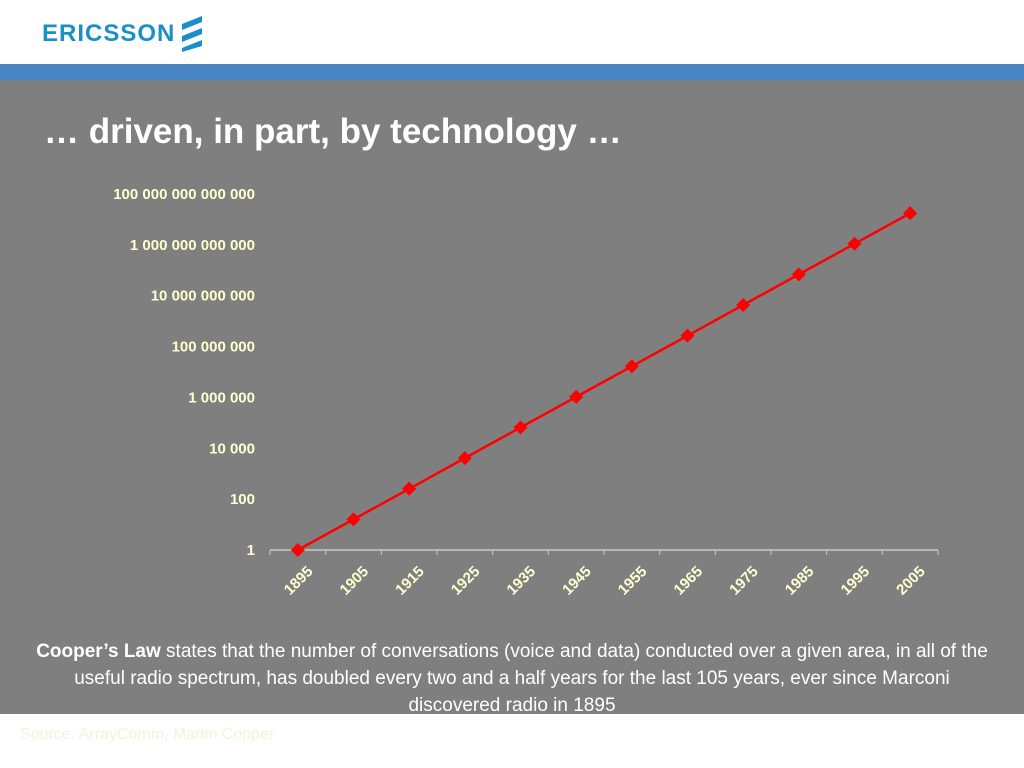 This screenshot has width=1024, height=768. Describe the element at coordinates (242, 499) in the screenshot. I see `y-tick-label: 100` at that location.